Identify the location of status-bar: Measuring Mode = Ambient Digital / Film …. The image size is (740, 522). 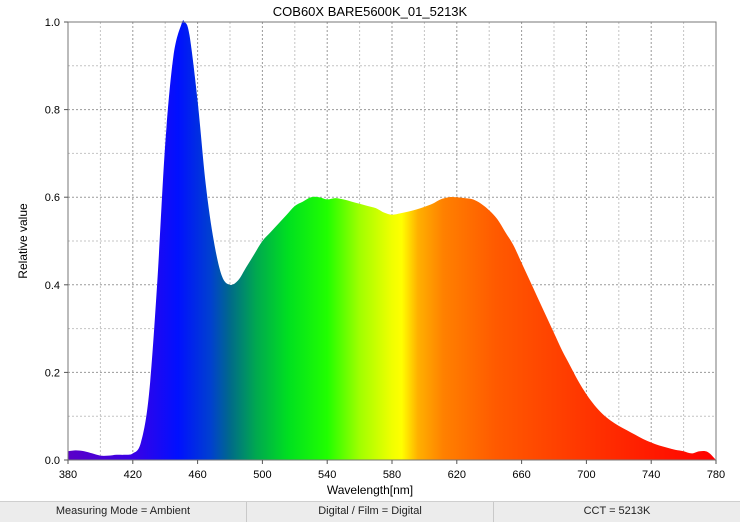
(370, 511).